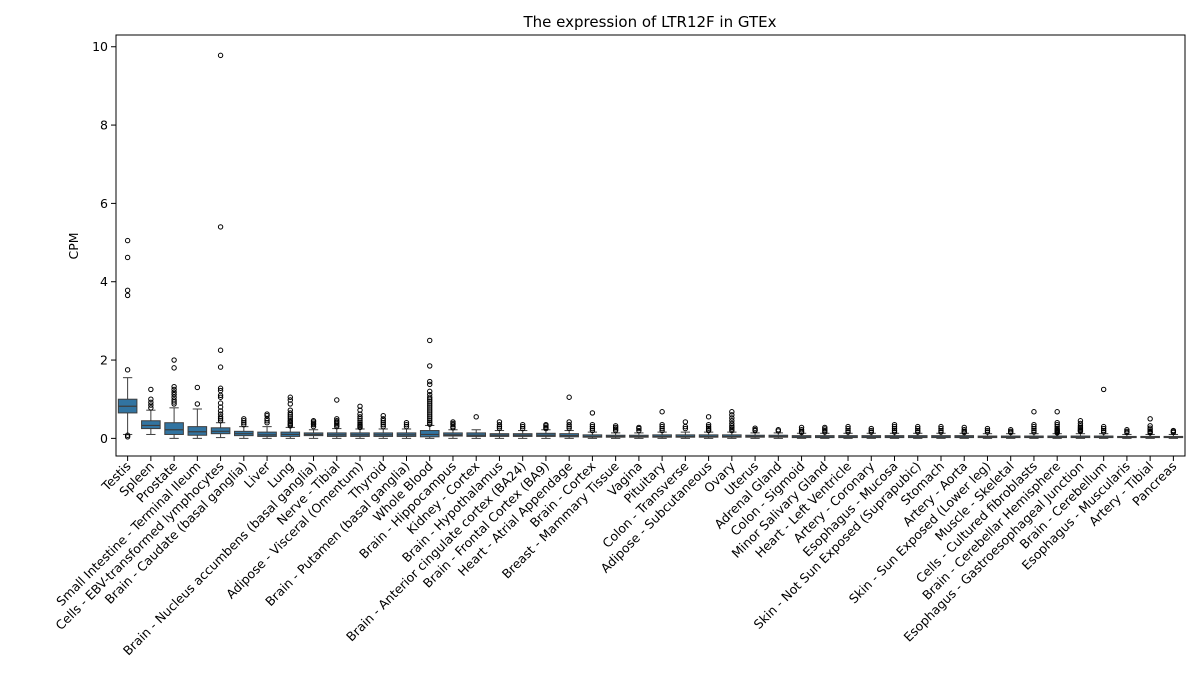 Image resolution: width=1200 pixels, height=700 pixels. I want to click on y-axis-label: CPM, so click(73, 245).